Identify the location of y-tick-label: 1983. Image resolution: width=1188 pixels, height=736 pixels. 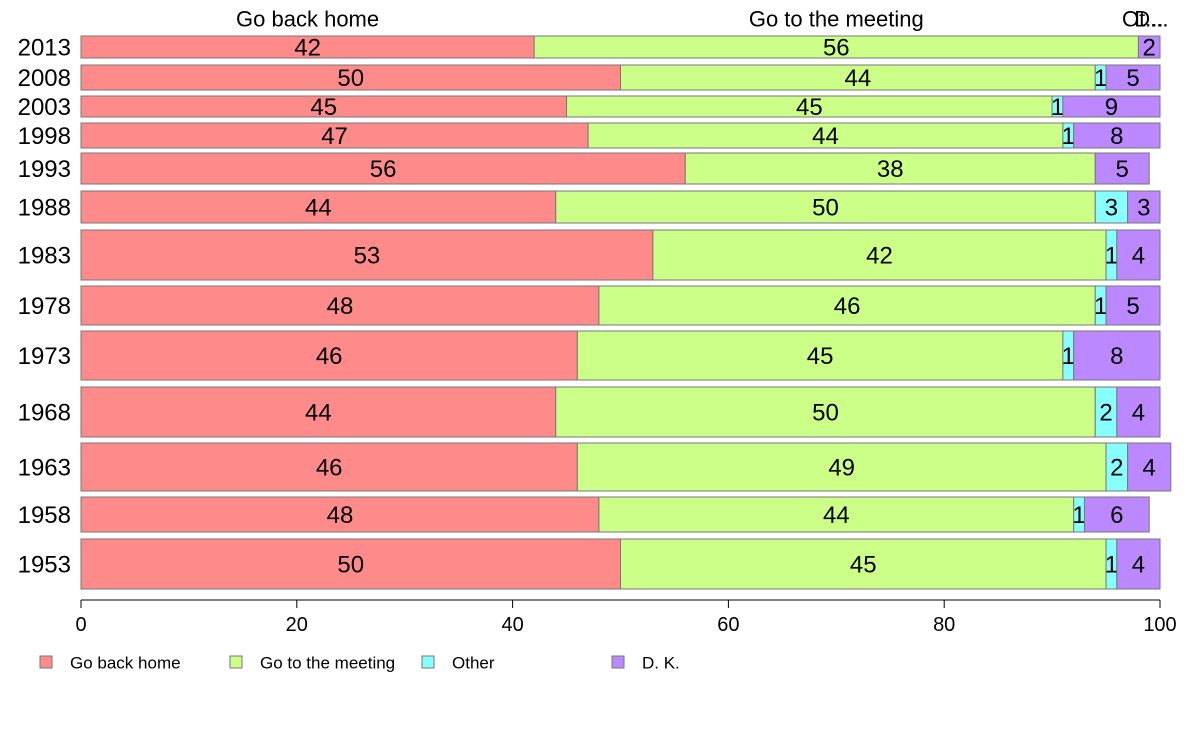
(44, 256).